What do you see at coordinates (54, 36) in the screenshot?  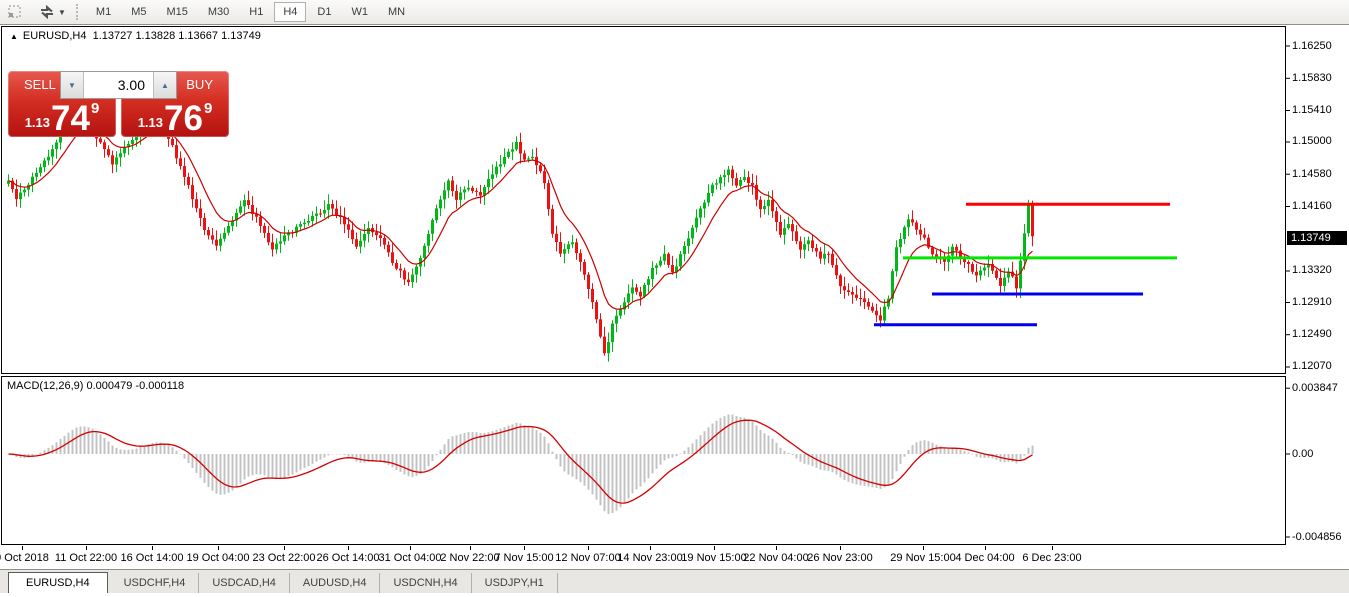 I see `chart-symbol-period: EURUSD,H4` at bounding box center [54, 36].